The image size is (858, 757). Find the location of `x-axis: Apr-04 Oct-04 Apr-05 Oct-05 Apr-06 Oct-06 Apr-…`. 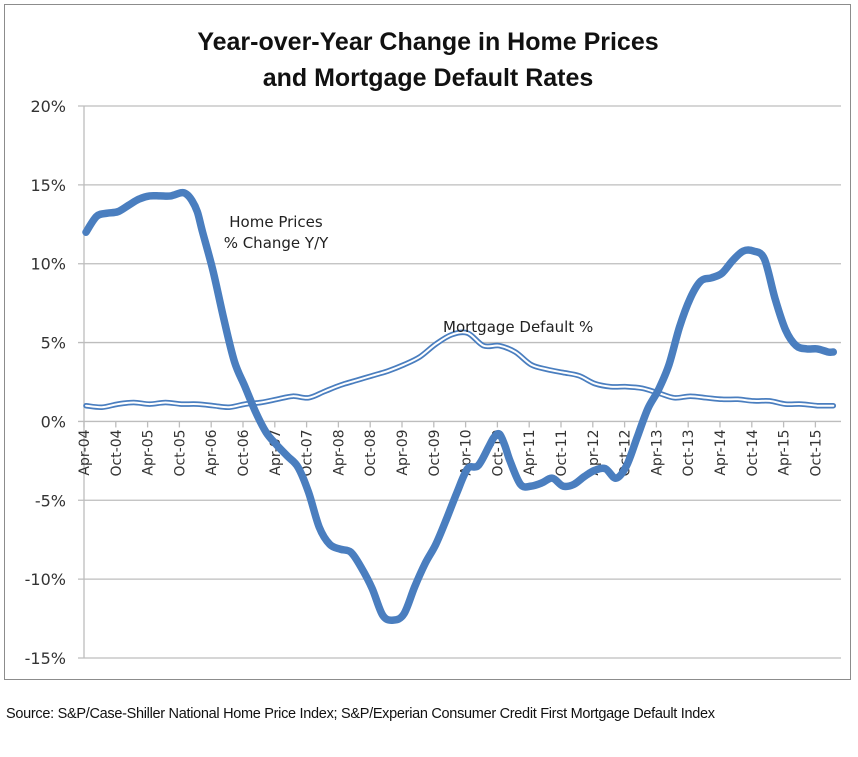

x-axis: Apr-04 Oct-04 Apr-05 Oct-05 Apr-06 Oct-06 Apr-… is located at coordinates (450, 449).